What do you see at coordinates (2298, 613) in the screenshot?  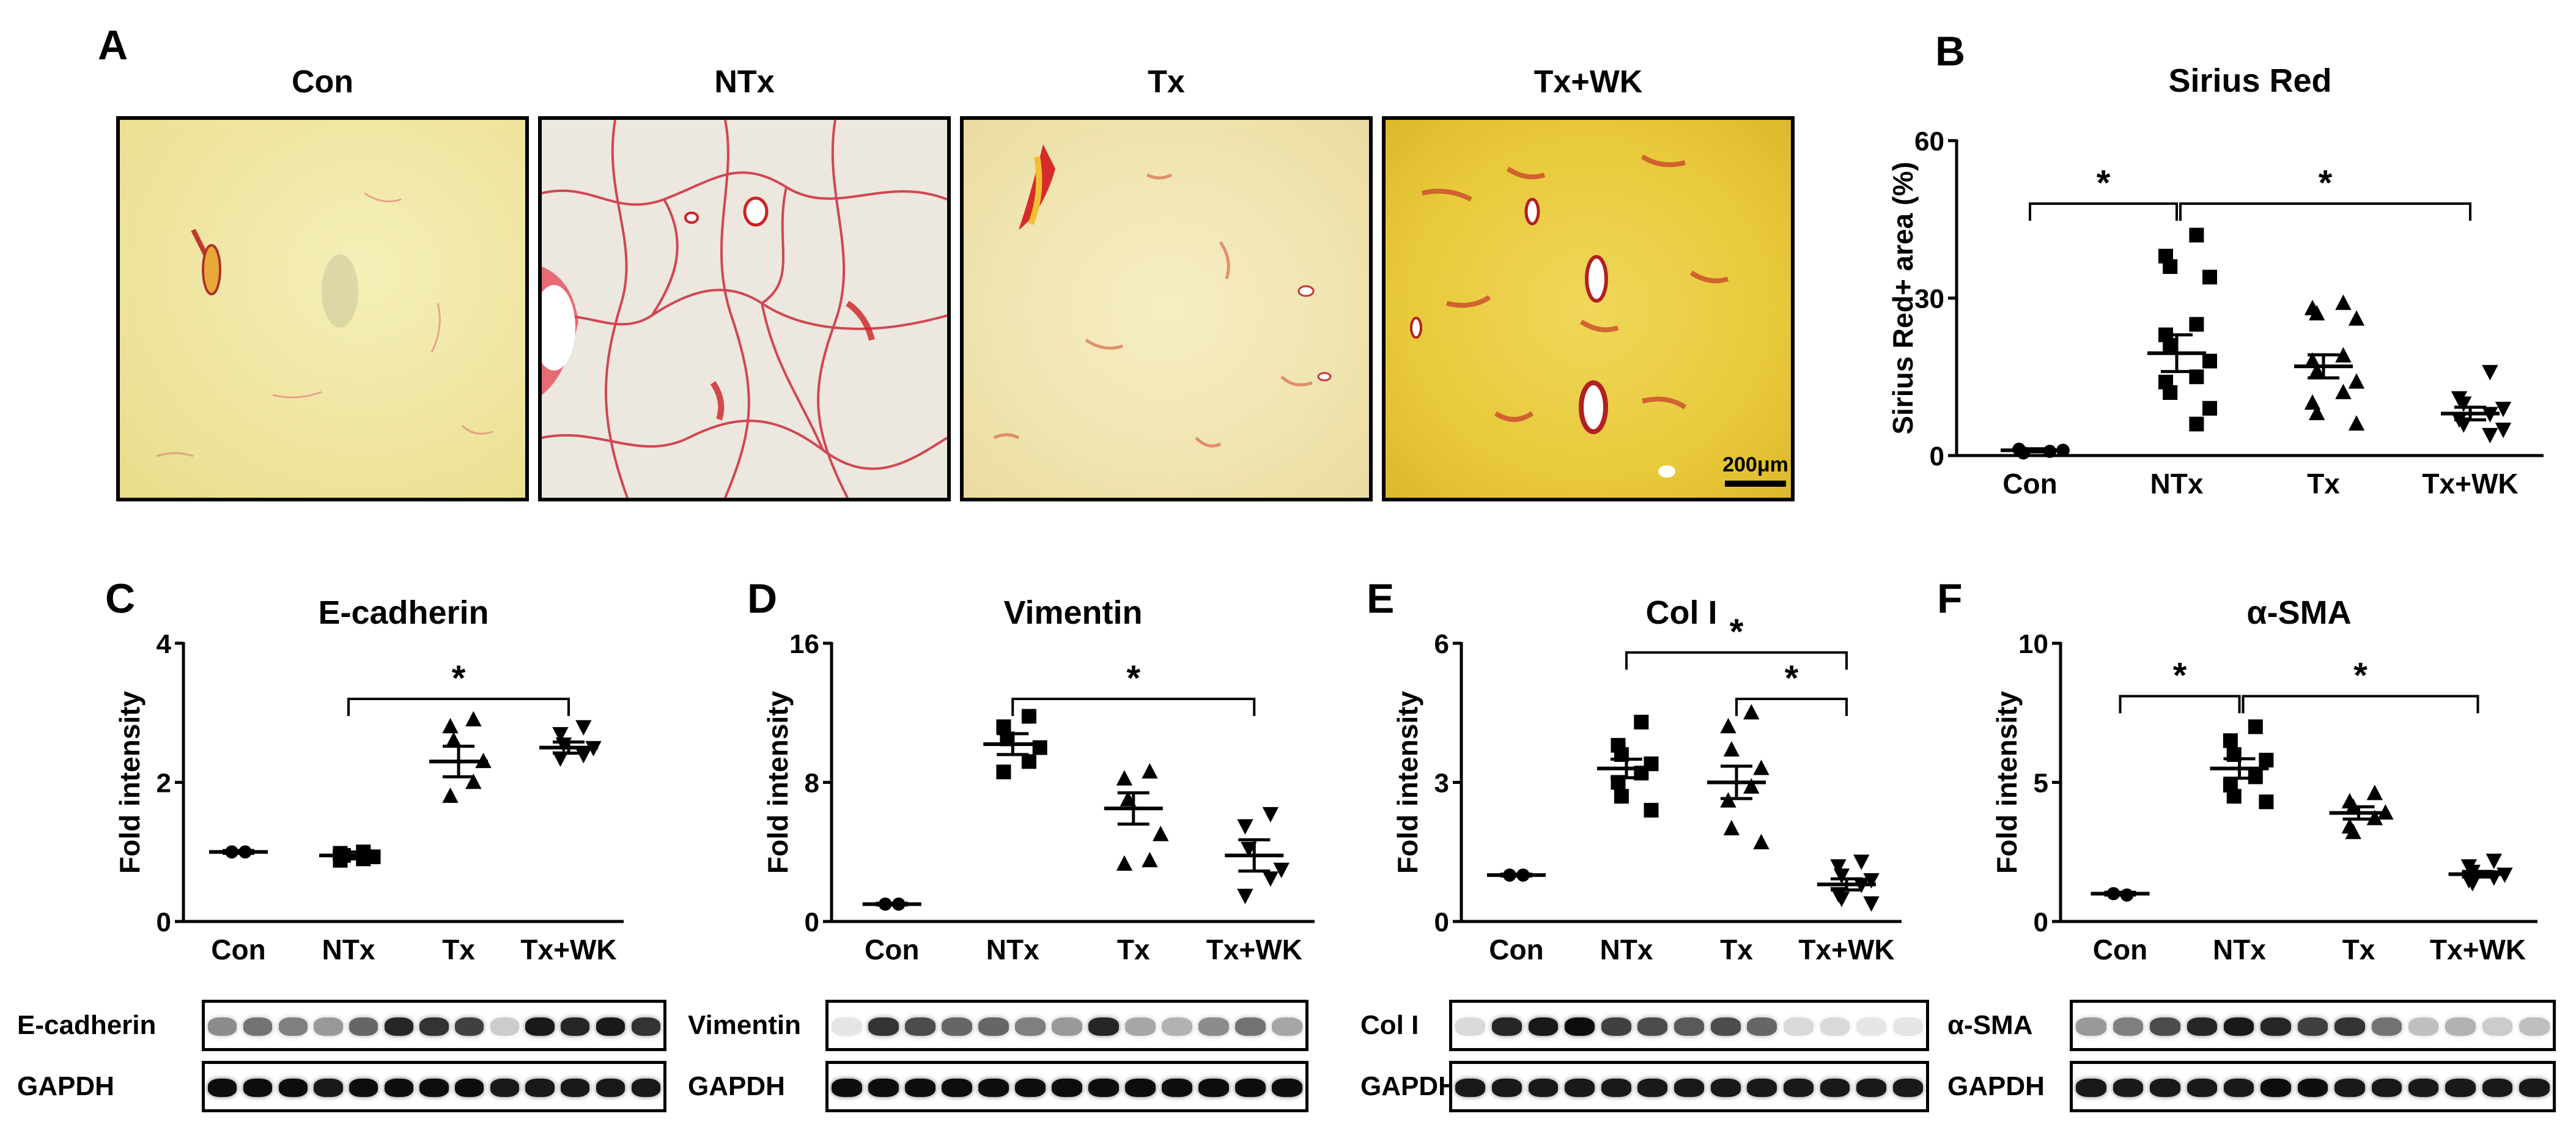 I see `chart-title-f: α-SMA` at bounding box center [2298, 613].